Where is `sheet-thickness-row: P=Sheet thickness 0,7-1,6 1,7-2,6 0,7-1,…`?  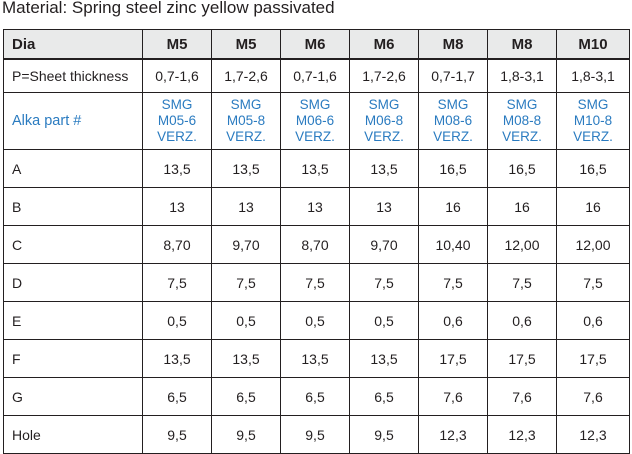
sheet-thickness-row: P=Sheet thickness 0,7-1,6 1,7-2,6 0,7-1,… is located at coordinates (316, 75).